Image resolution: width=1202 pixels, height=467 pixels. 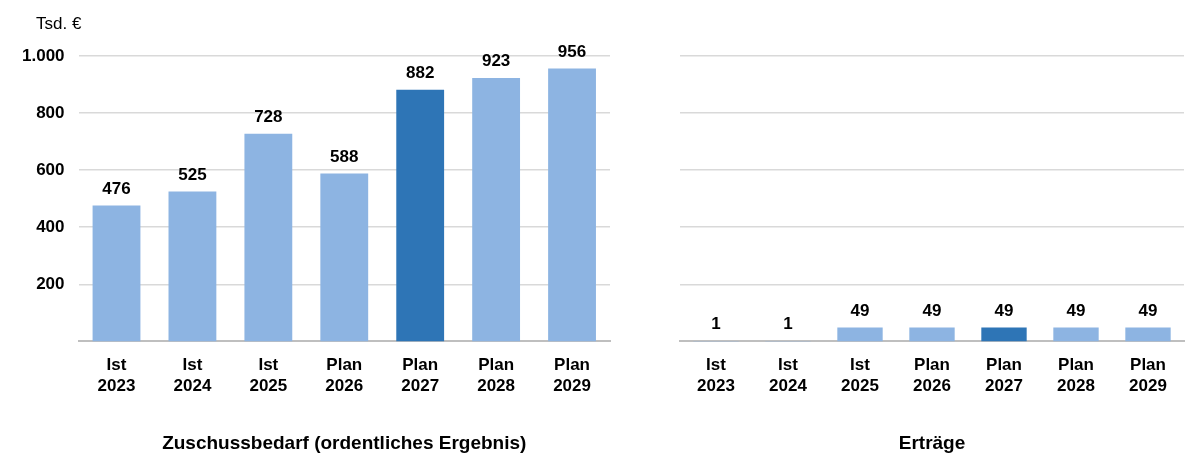 What do you see at coordinates (344, 156) in the screenshot?
I see `data-label: 588` at bounding box center [344, 156].